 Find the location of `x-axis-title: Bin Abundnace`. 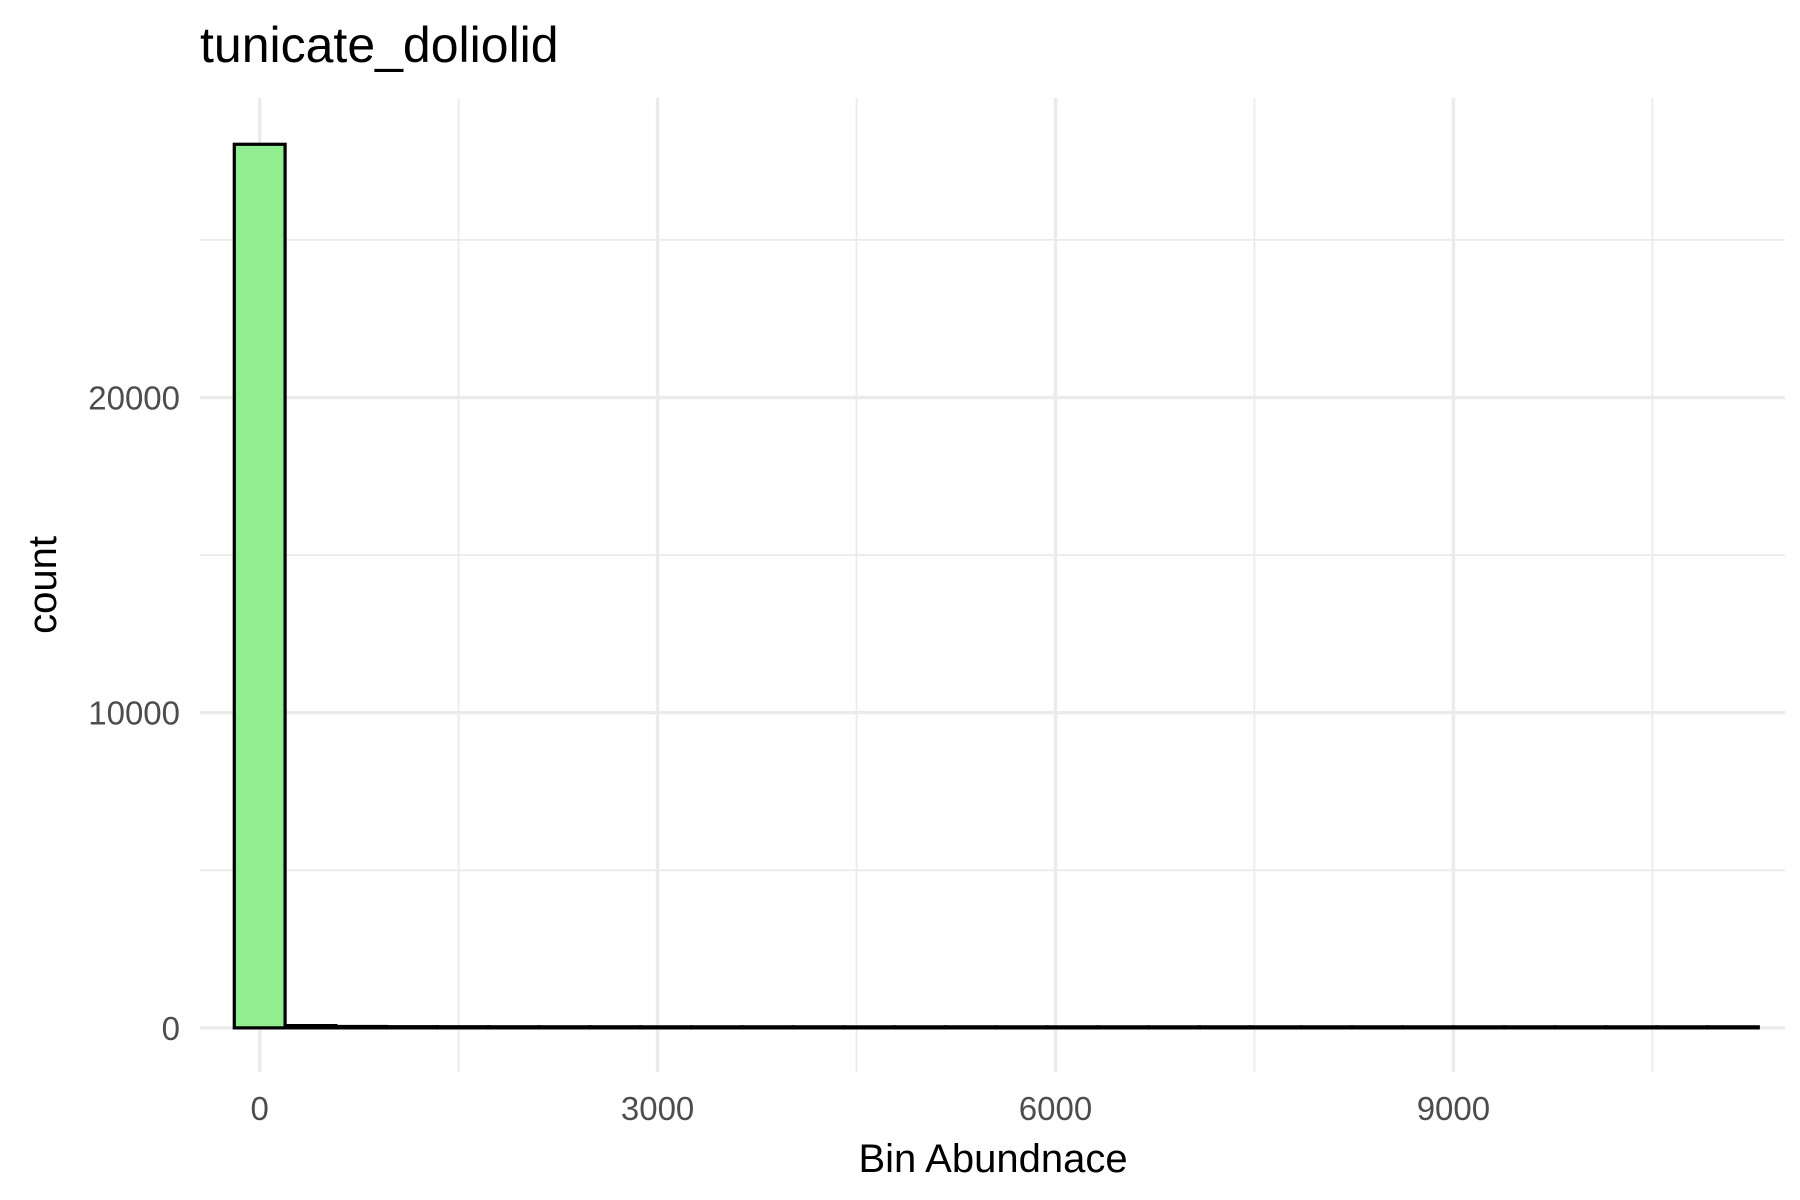

x-axis-title: Bin Abundnace is located at coordinates (992, 1159).